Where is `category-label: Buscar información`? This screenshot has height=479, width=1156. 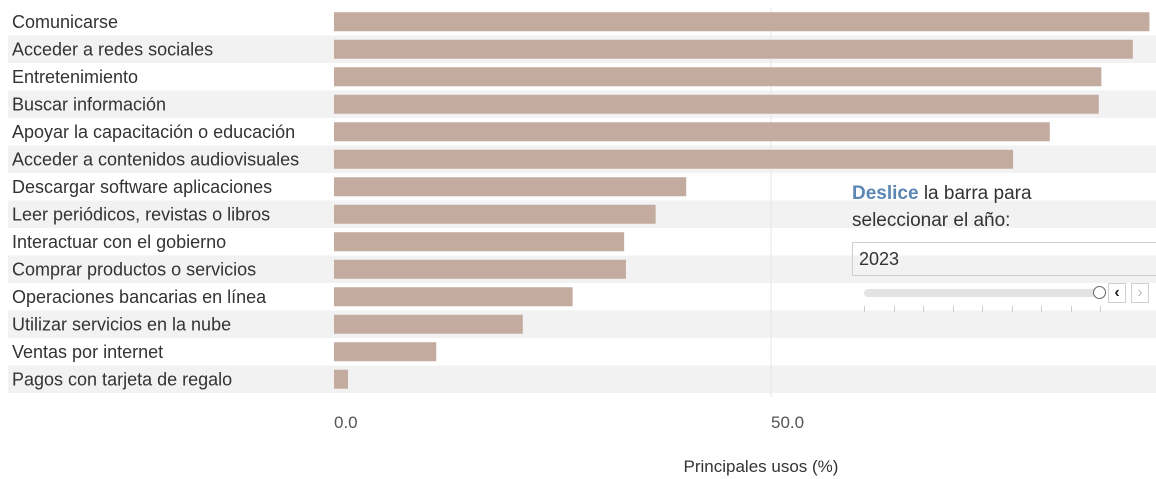 category-label: Buscar información is located at coordinates (89, 104).